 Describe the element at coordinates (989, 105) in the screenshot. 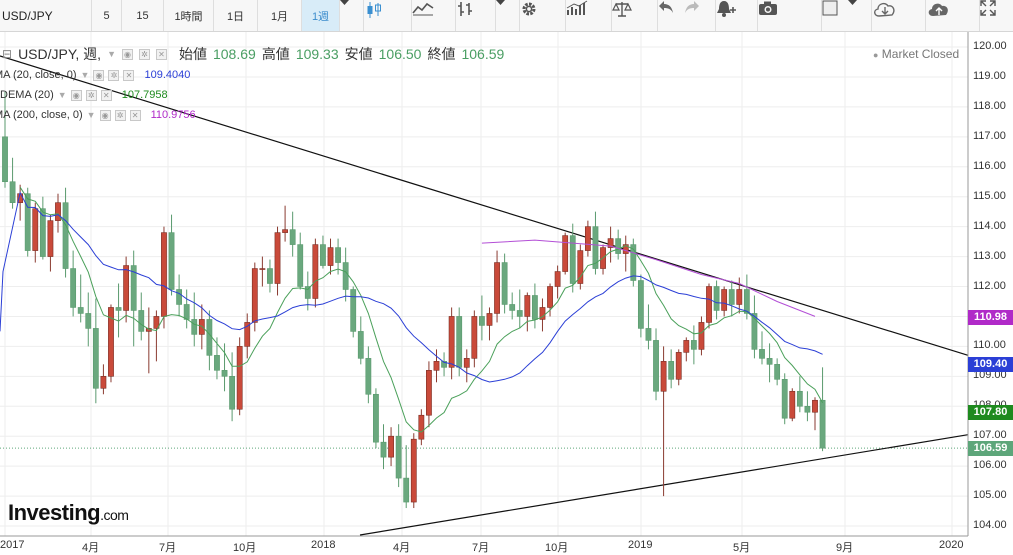

I see `price-tick-label: 118.00` at that location.